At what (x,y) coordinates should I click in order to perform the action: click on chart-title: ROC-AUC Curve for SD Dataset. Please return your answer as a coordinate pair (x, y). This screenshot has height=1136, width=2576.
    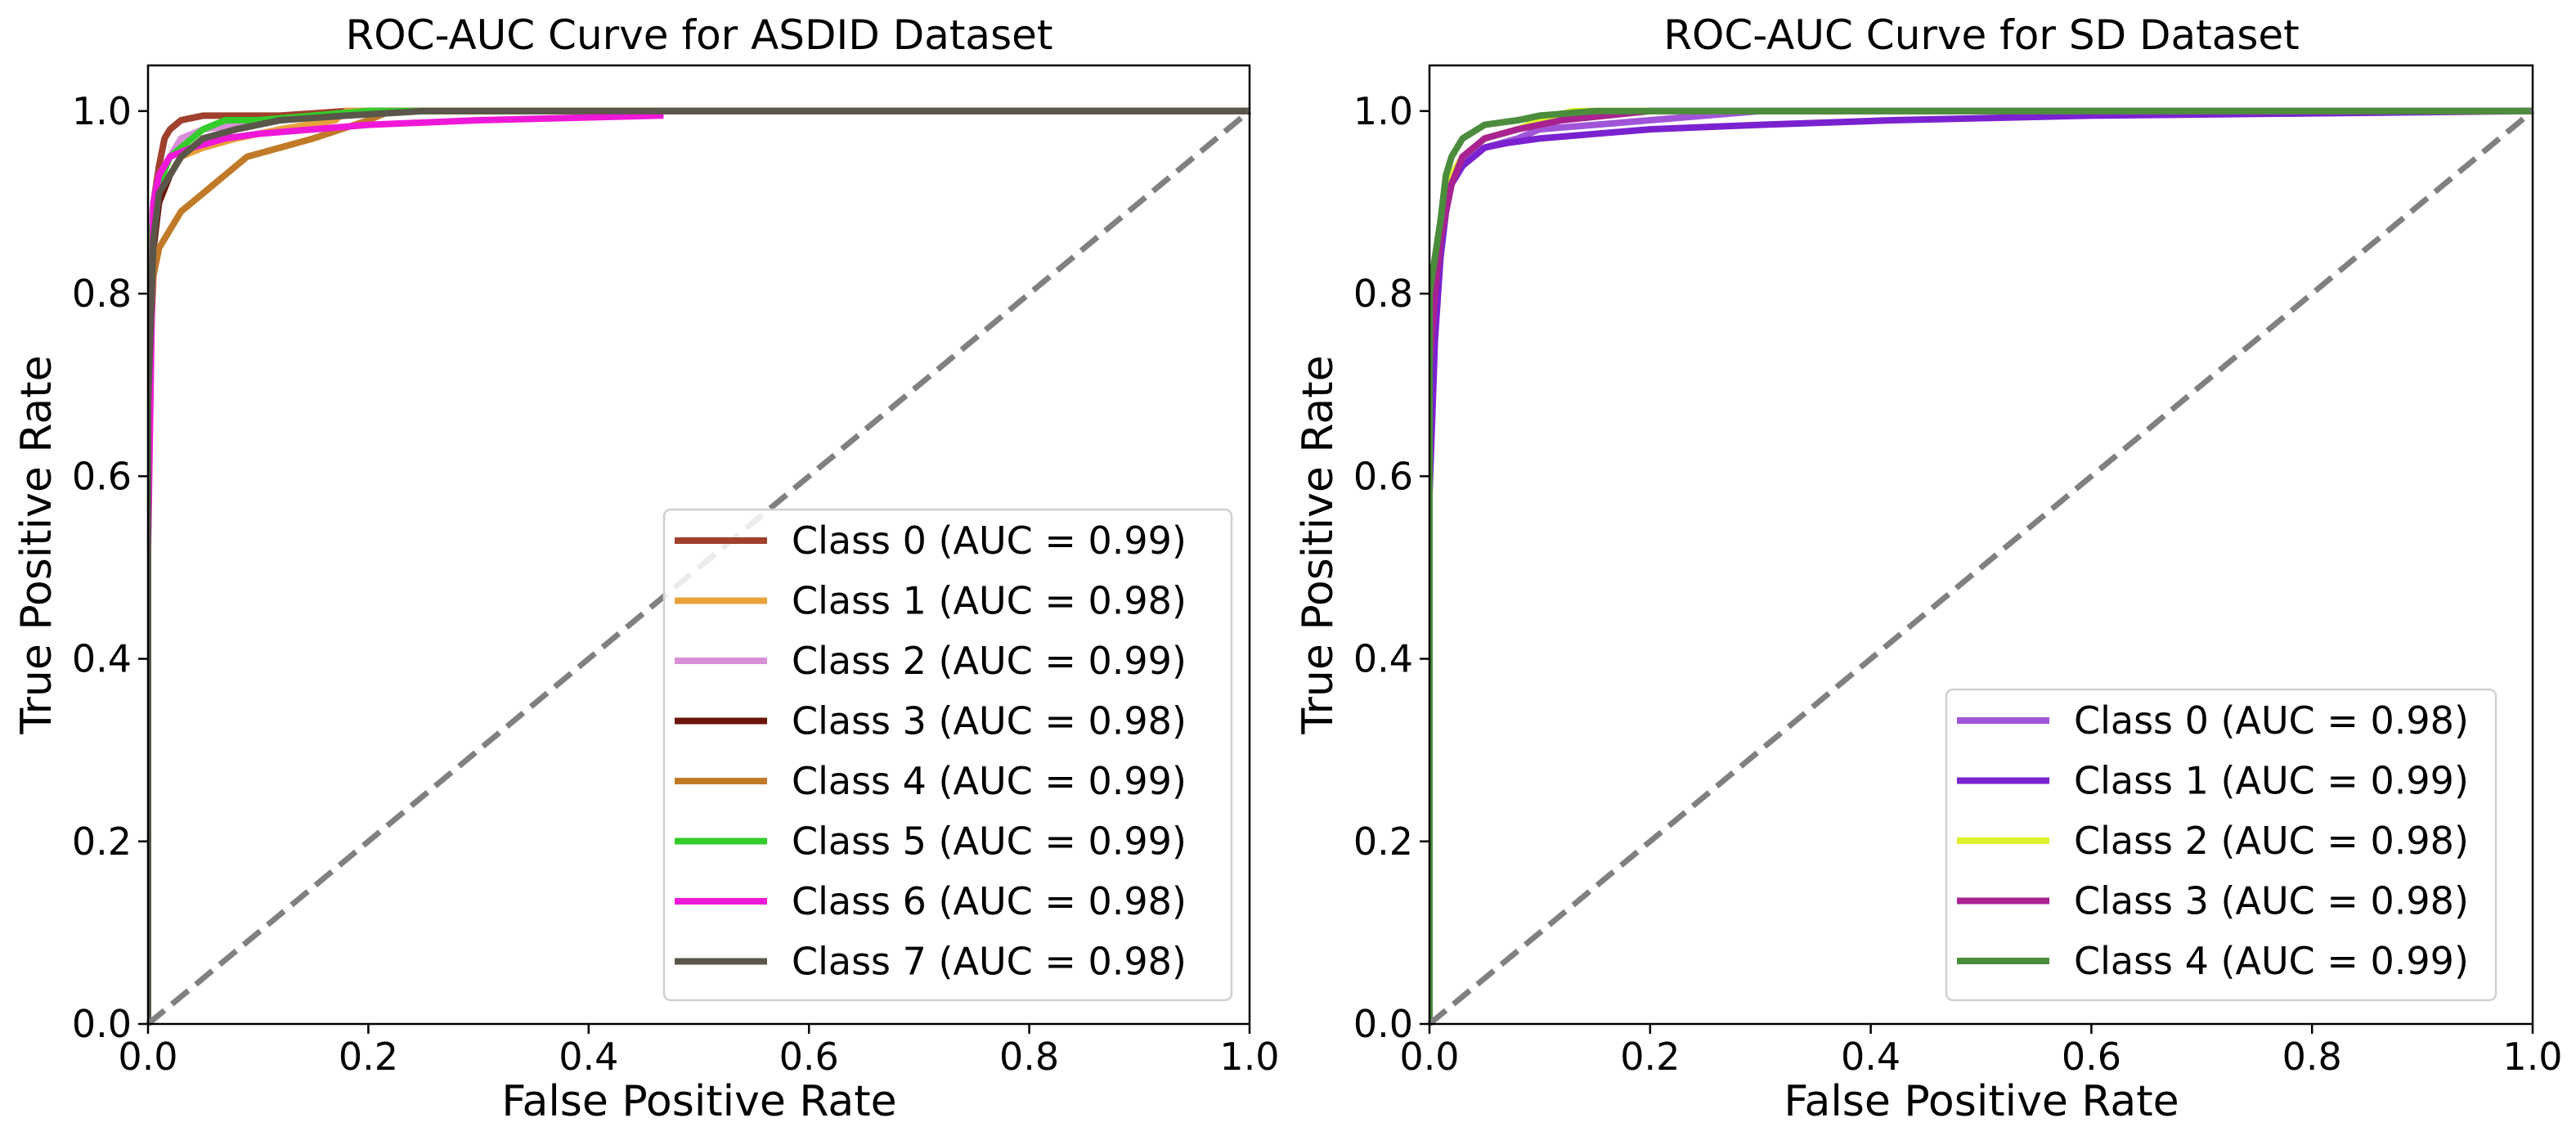
    Looking at the image, I should click on (1982, 35).